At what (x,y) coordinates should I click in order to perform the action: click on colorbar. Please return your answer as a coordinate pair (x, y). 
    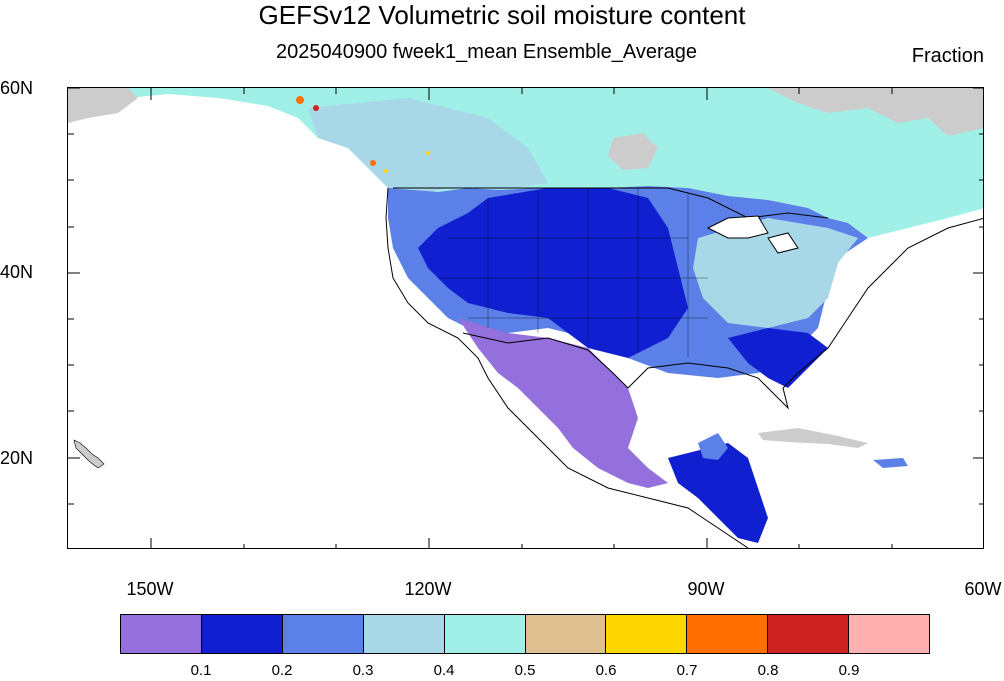
    Looking at the image, I should click on (525, 634).